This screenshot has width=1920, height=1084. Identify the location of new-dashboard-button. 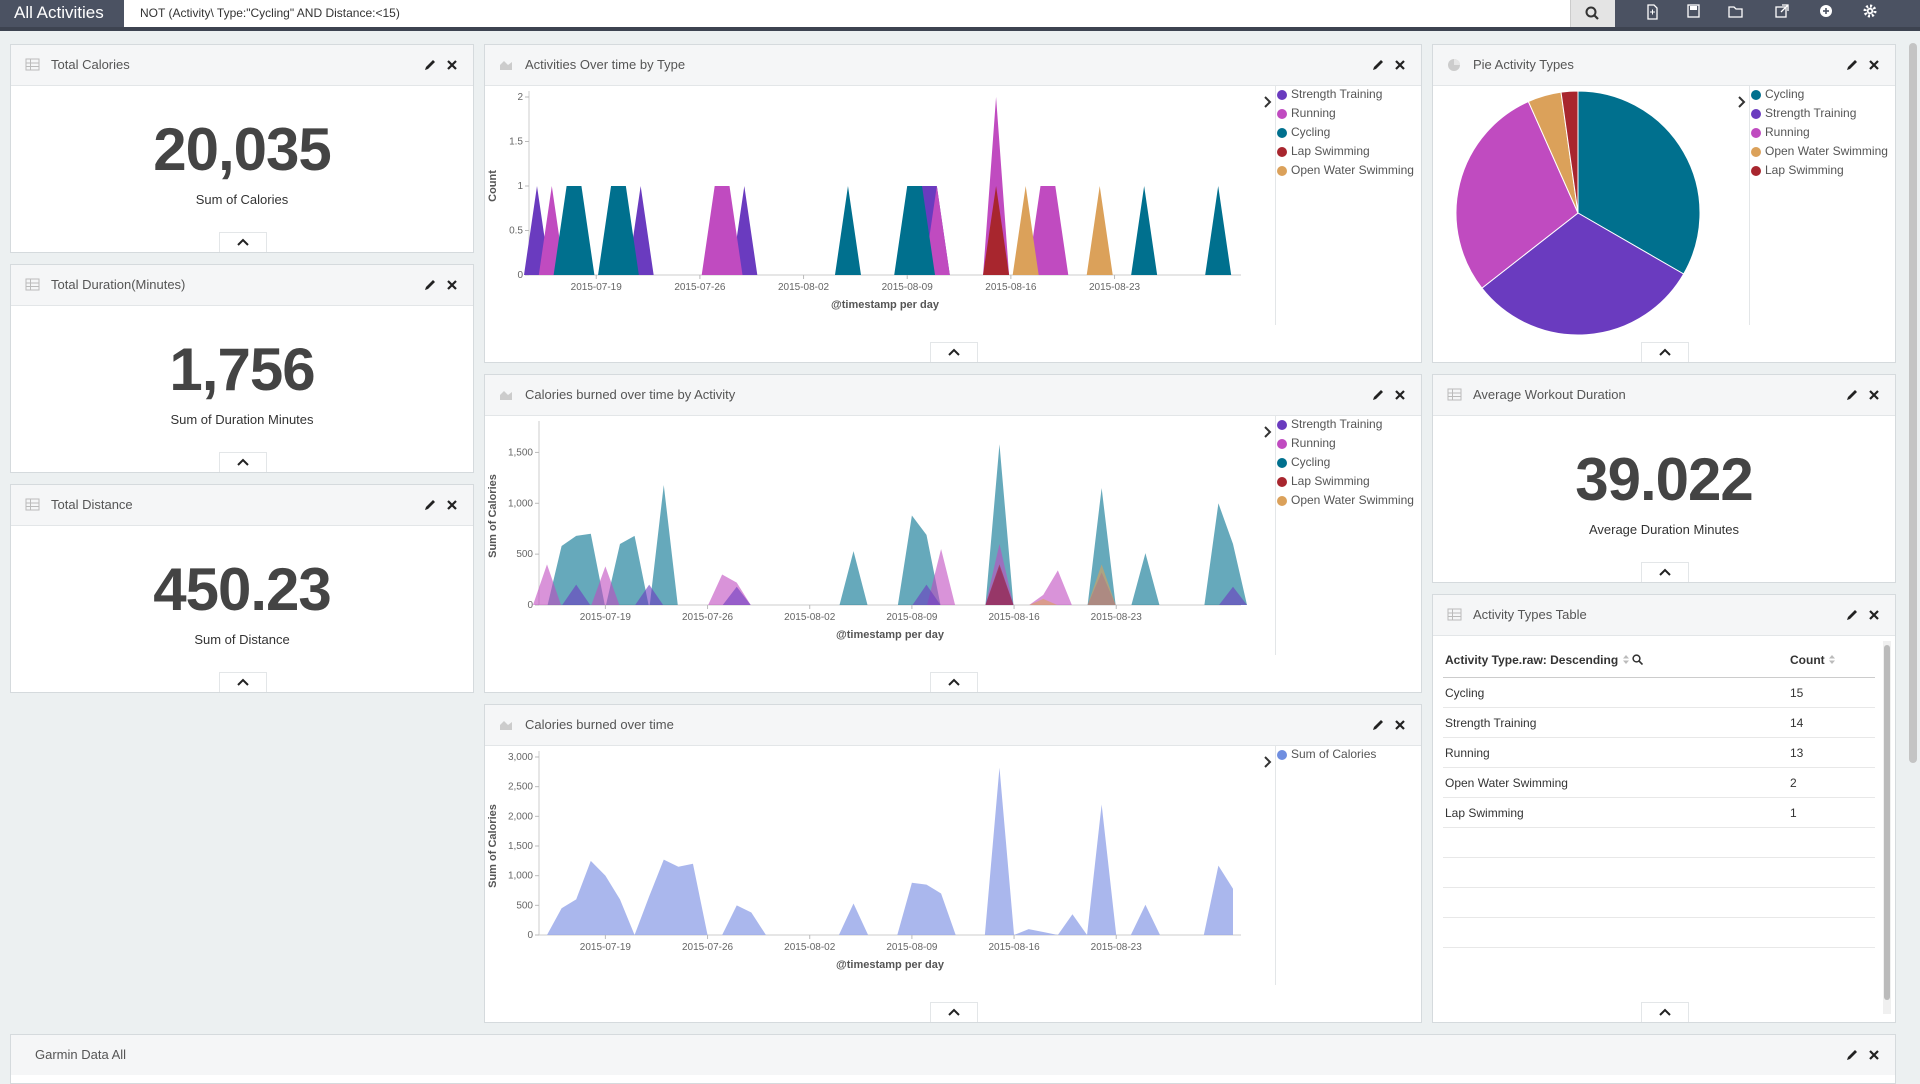
(1652, 12).